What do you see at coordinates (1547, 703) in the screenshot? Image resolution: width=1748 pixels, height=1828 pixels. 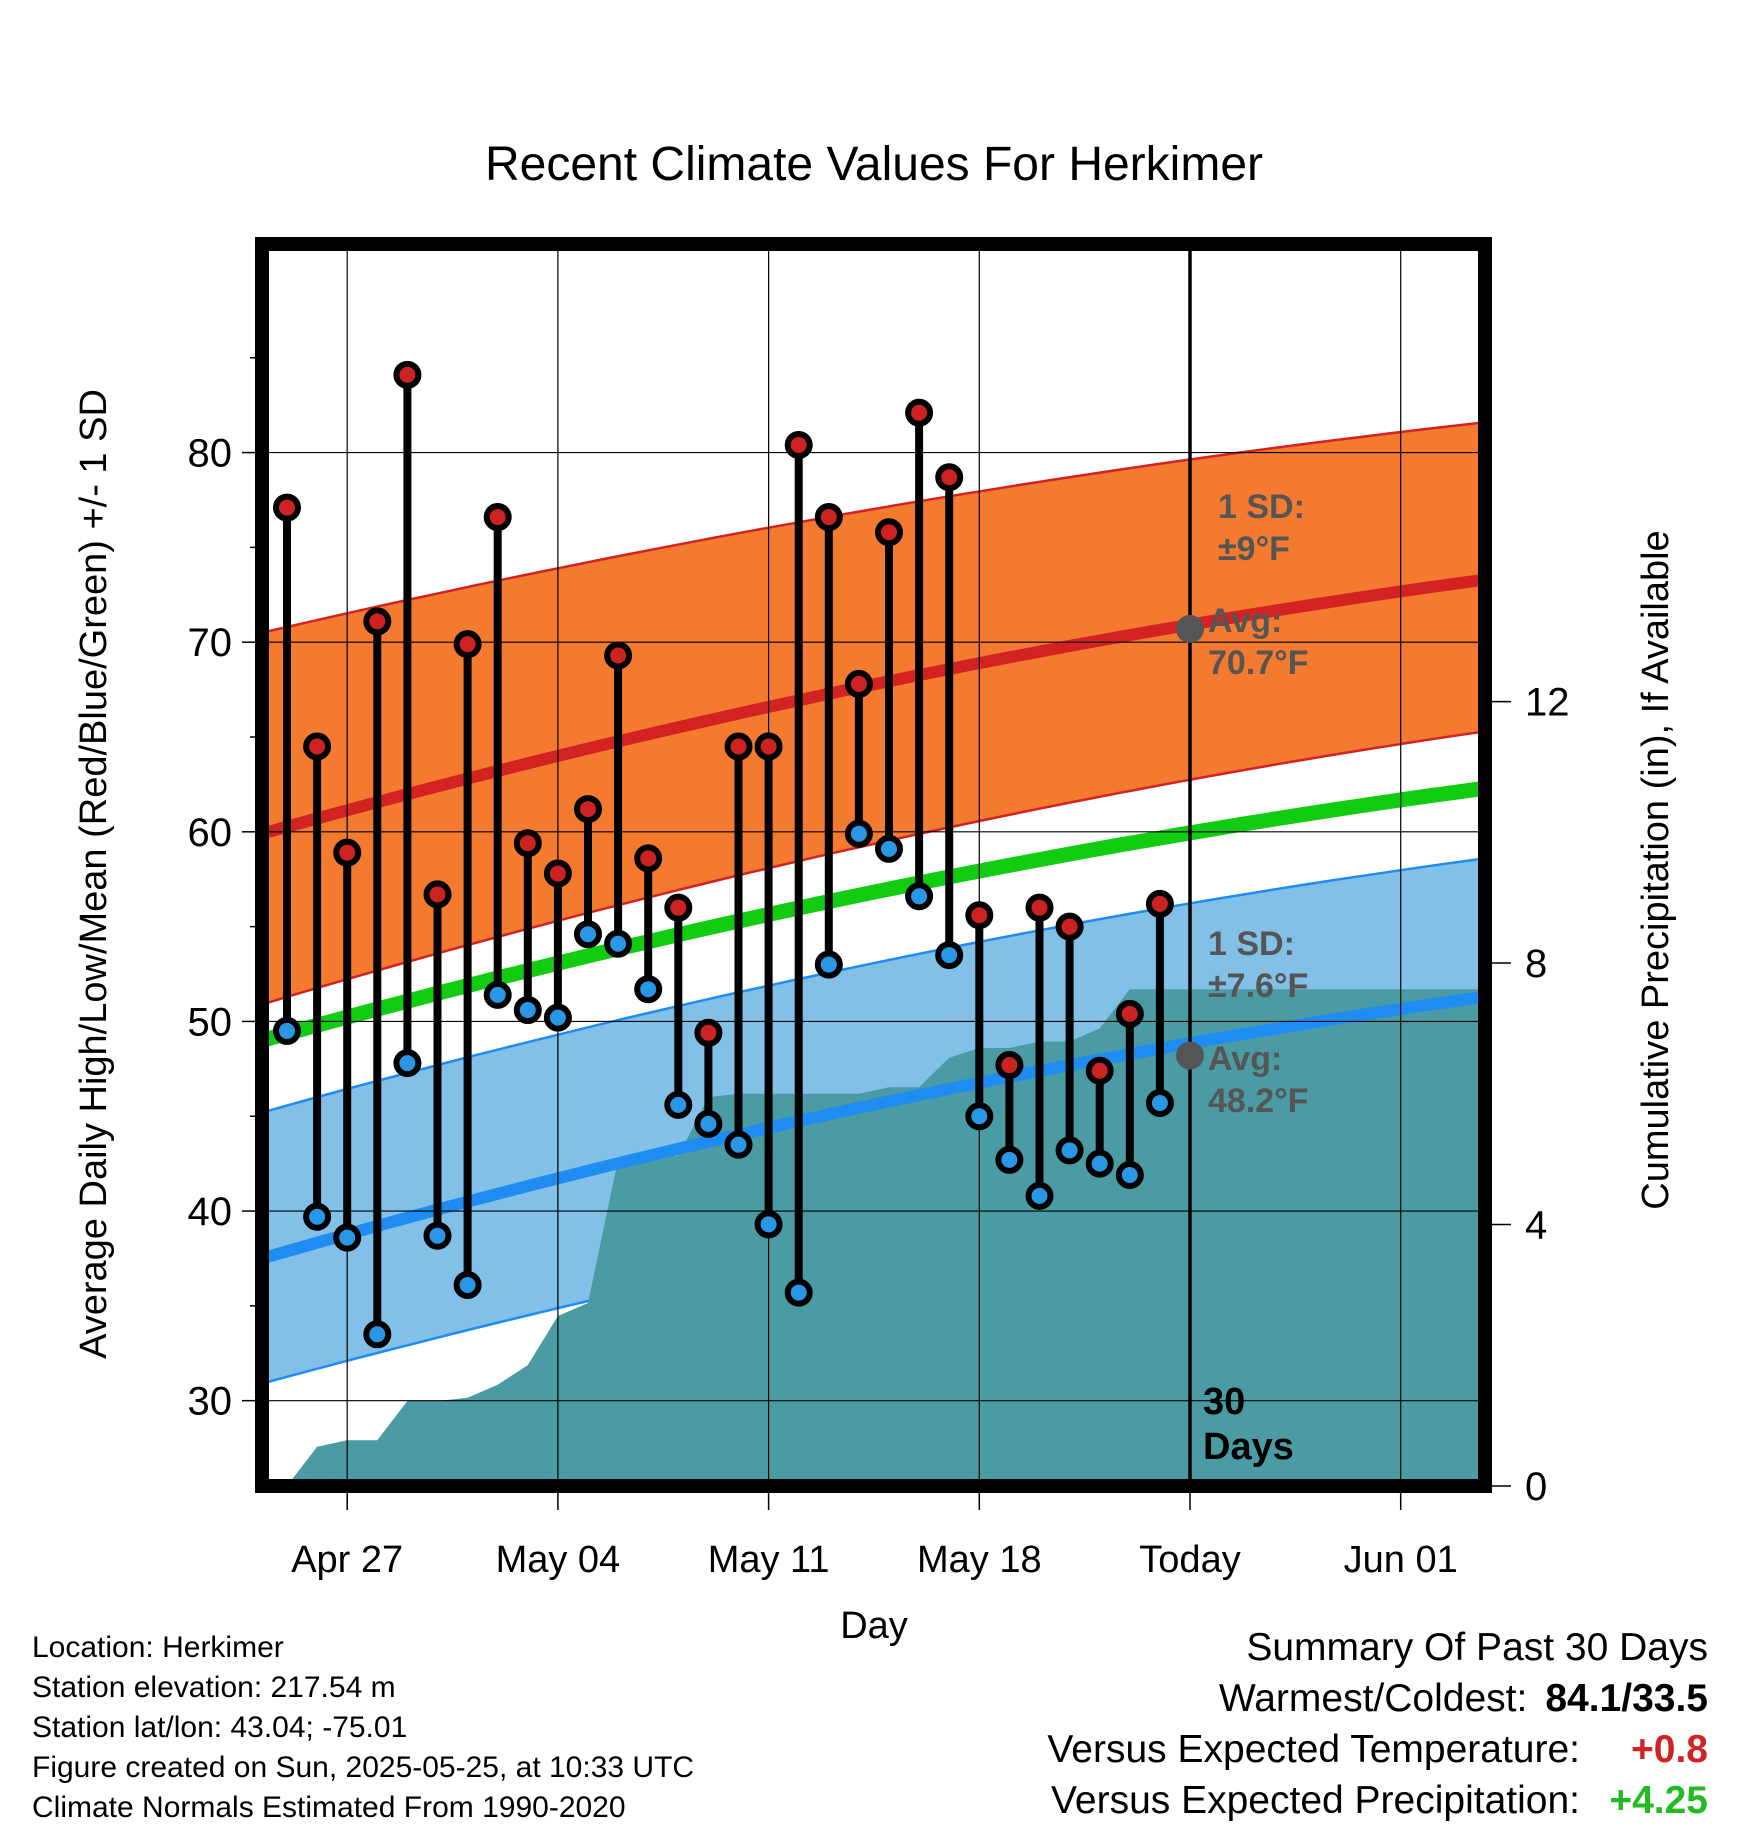 I see `y2-tick-label: 12` at bounding box center [1547, 703].